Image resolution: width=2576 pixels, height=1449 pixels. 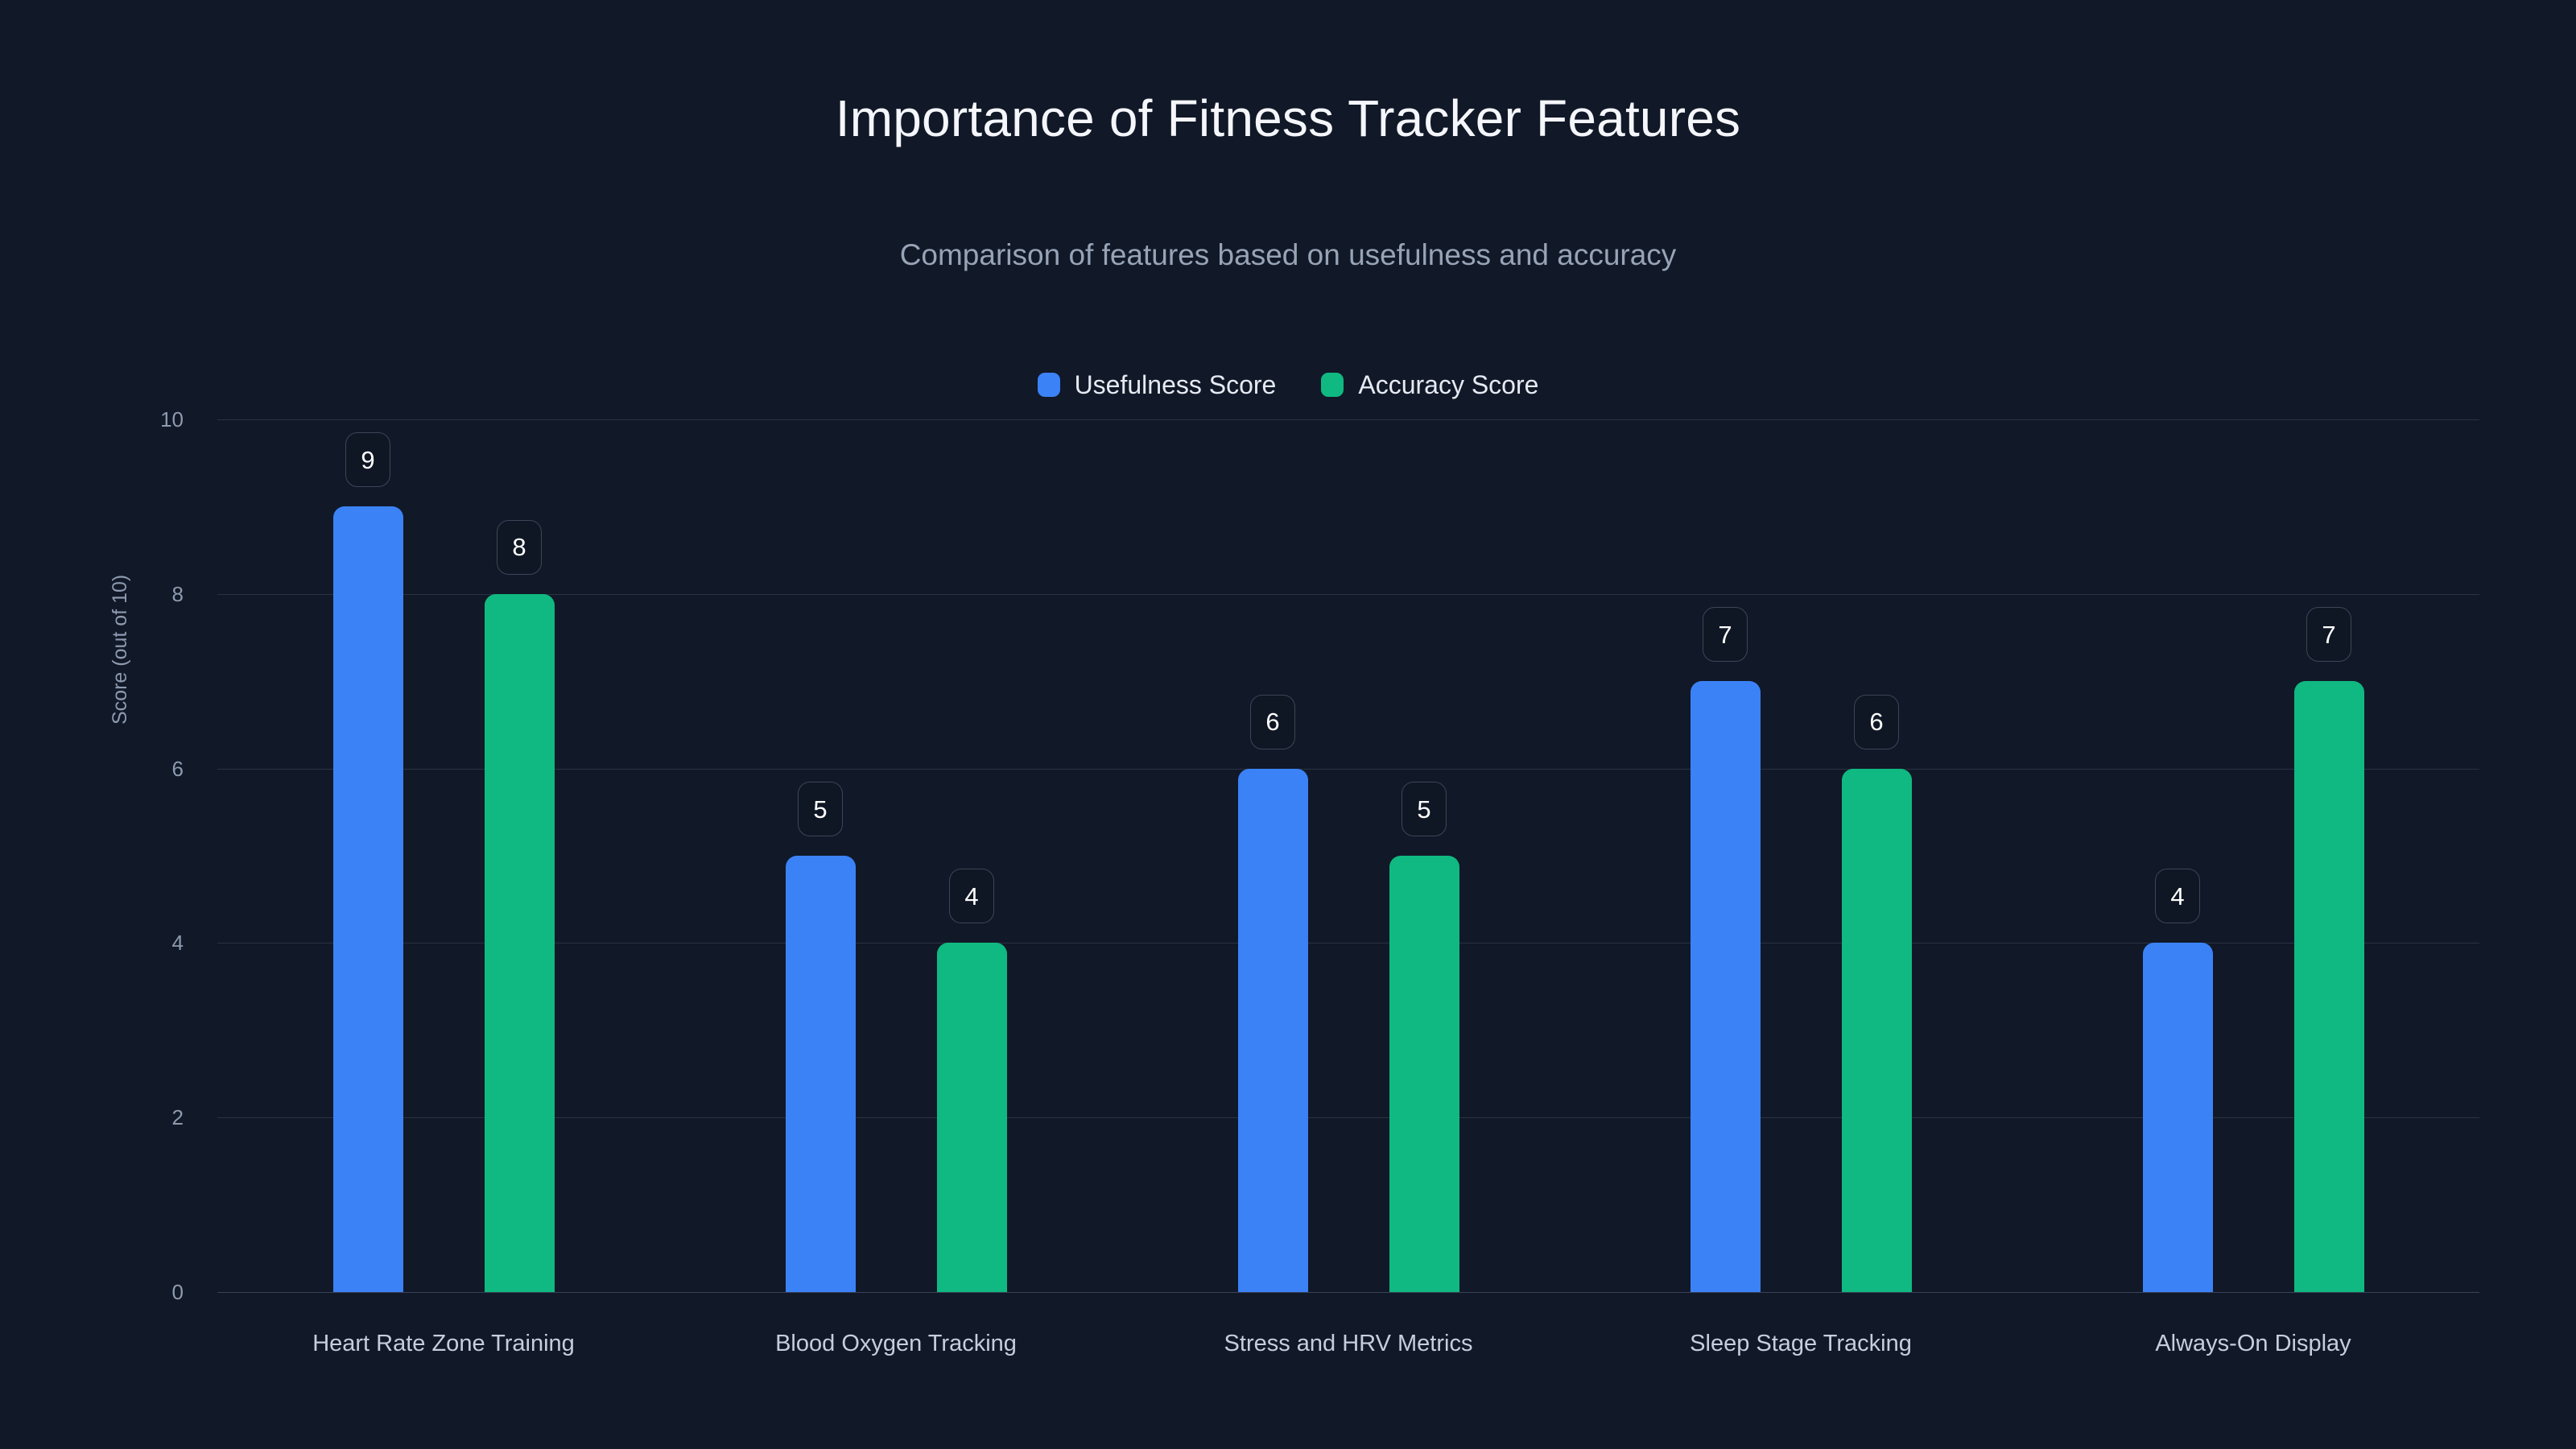 I want to click on y-axis-title: Score (out of 10), so click(x=120, y=649).